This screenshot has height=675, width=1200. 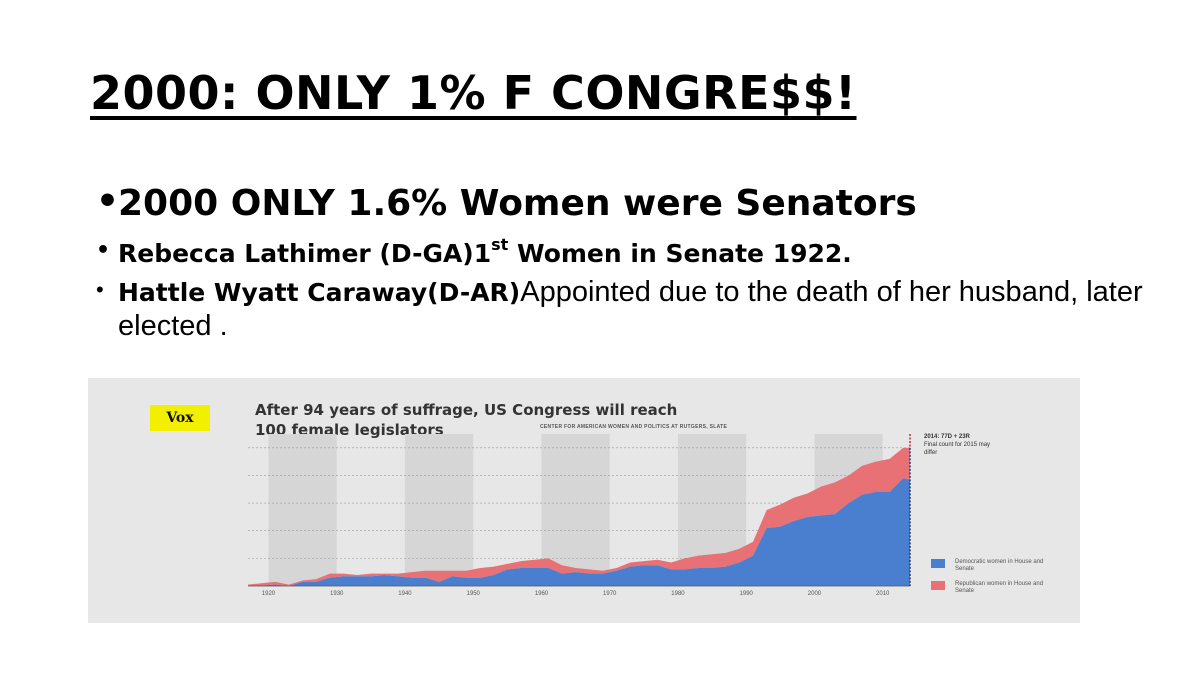 What do you see at coordinates (883, 594) in the screenshot?
I see `x-tick-label: 2010` at bounding box center [883, 594].